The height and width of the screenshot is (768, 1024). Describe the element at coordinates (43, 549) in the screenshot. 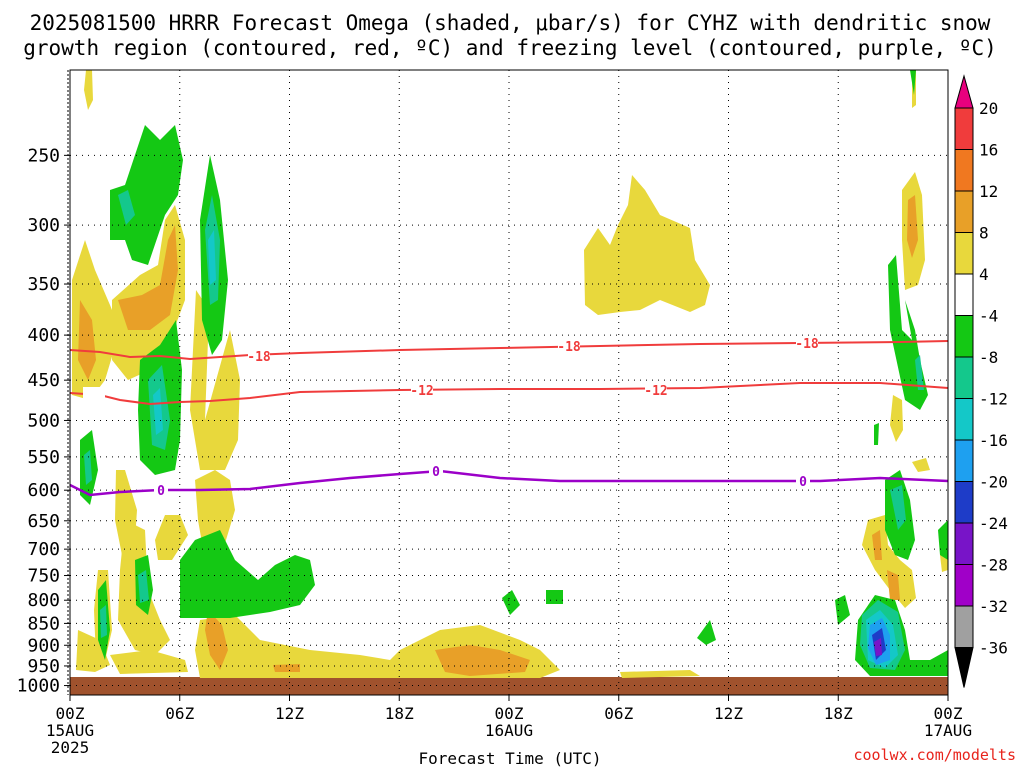

I see `y-tick-label: 700` at that location.